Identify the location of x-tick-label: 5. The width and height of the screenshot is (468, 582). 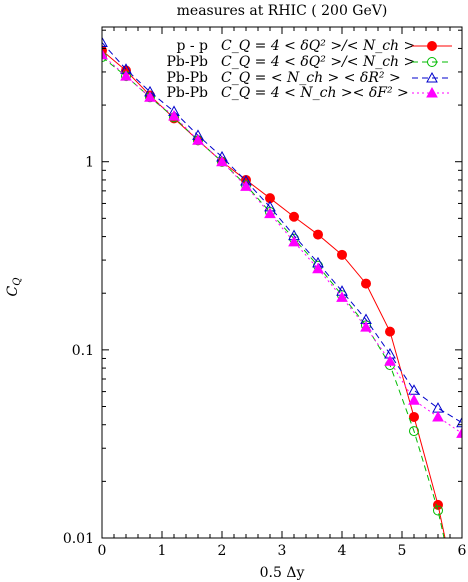
(402, 551).